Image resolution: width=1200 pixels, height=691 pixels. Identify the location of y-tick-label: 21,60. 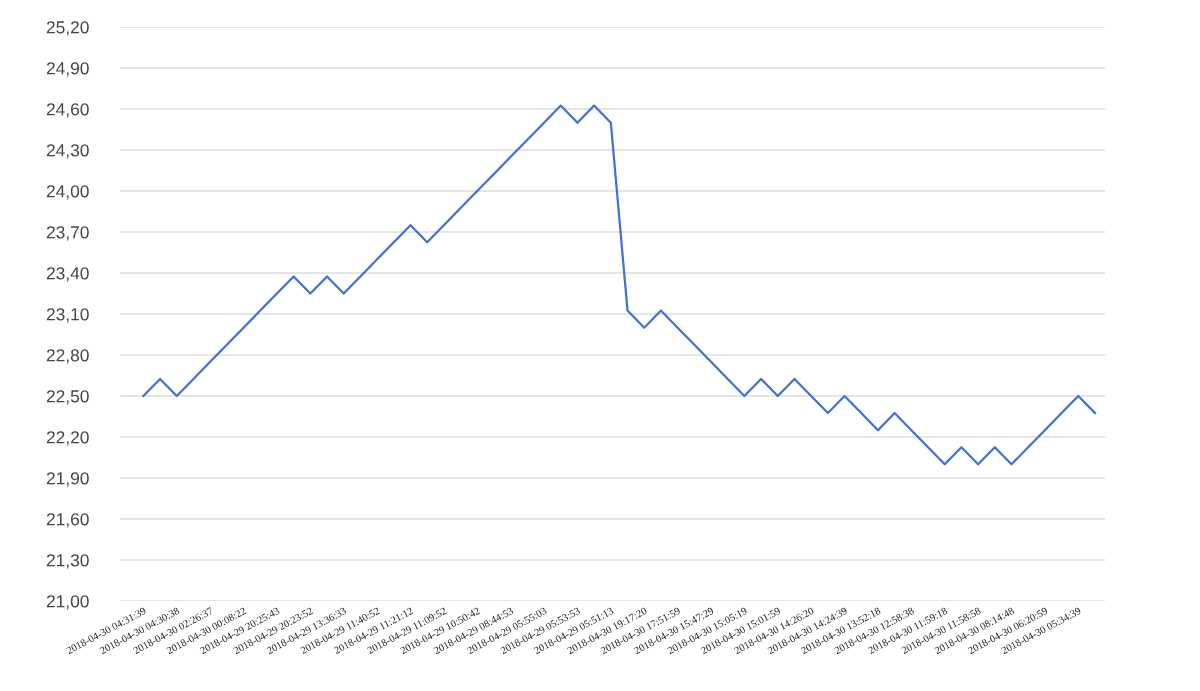
(67, 520).